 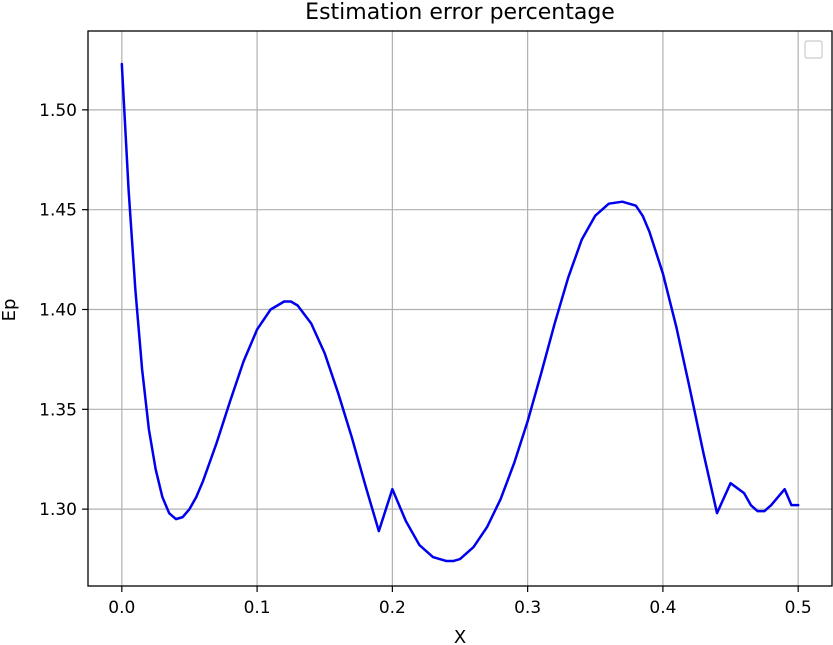 I want to click on x-tick-label: 0.3, so click(x=527, y=608).